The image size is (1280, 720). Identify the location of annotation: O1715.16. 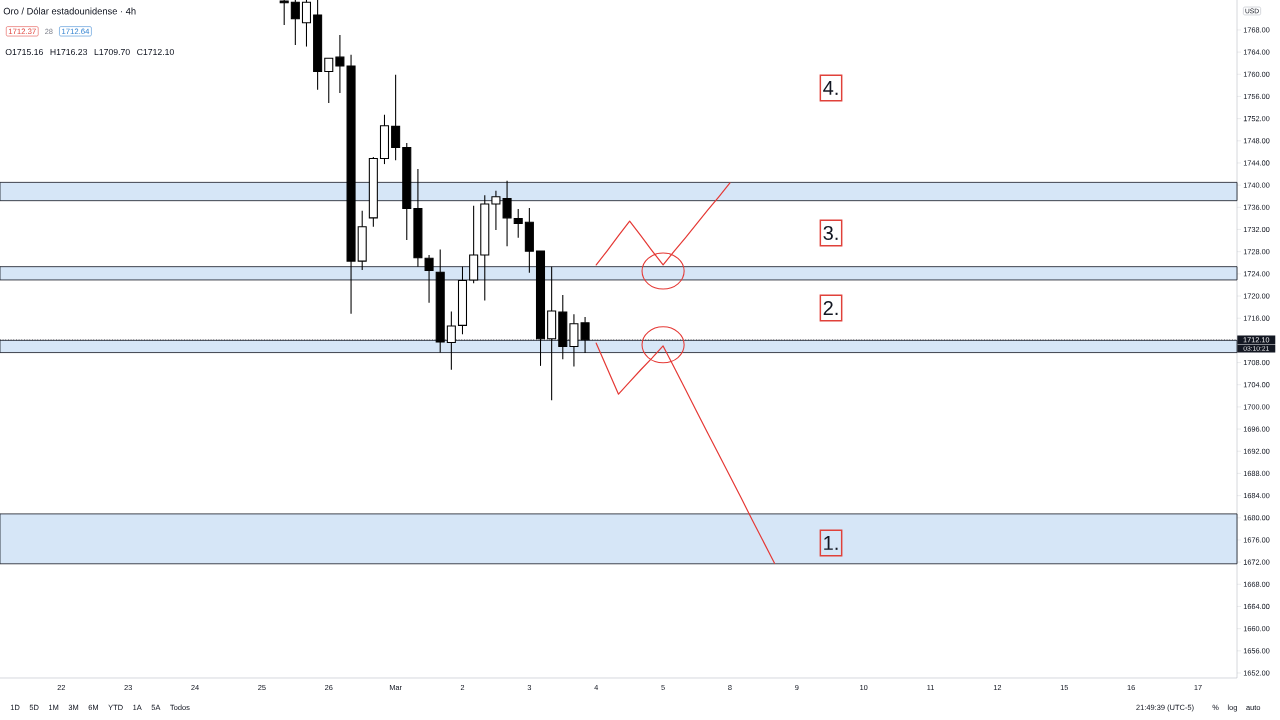
(24, 52).